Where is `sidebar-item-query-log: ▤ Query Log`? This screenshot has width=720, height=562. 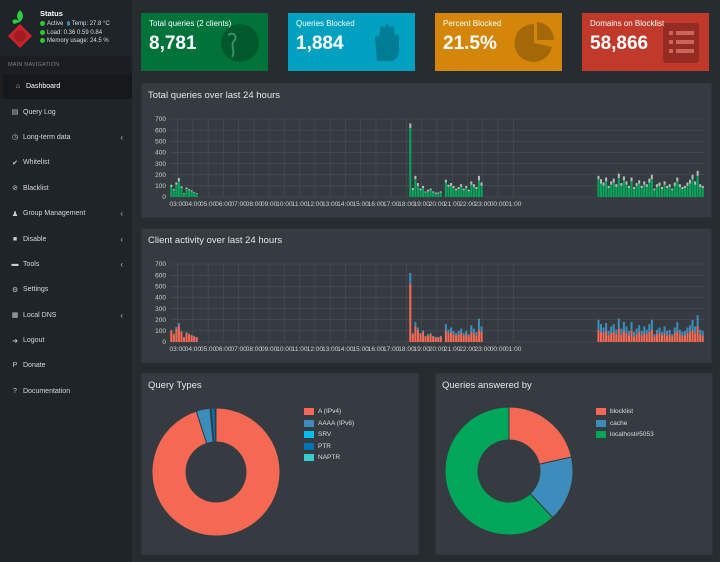 sidebar-item-query-log: ▤ Query Log is located at coordinates (66, 111).